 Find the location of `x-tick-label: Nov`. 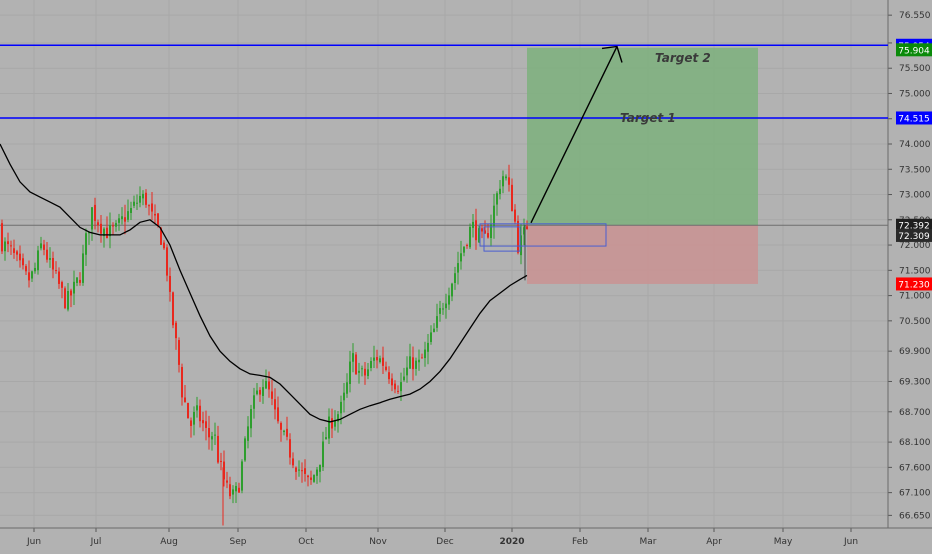

x-tick-label: Nov is located at coordinates (378, 542).